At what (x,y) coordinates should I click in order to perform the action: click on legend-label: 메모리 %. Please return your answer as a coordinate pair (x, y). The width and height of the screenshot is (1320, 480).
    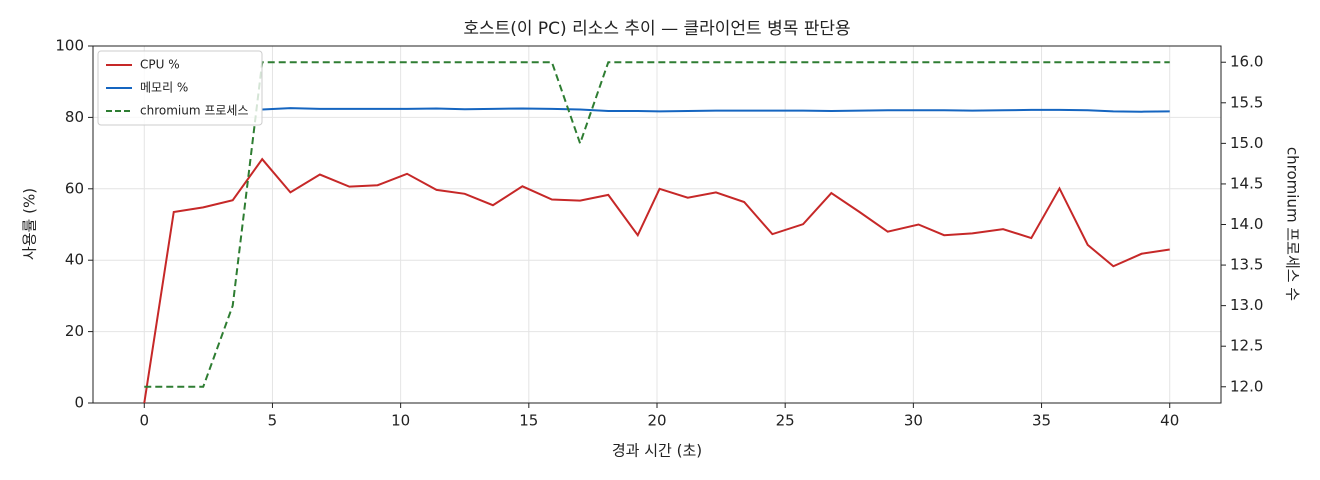
    Looking at the image, I should click on (164, 88).